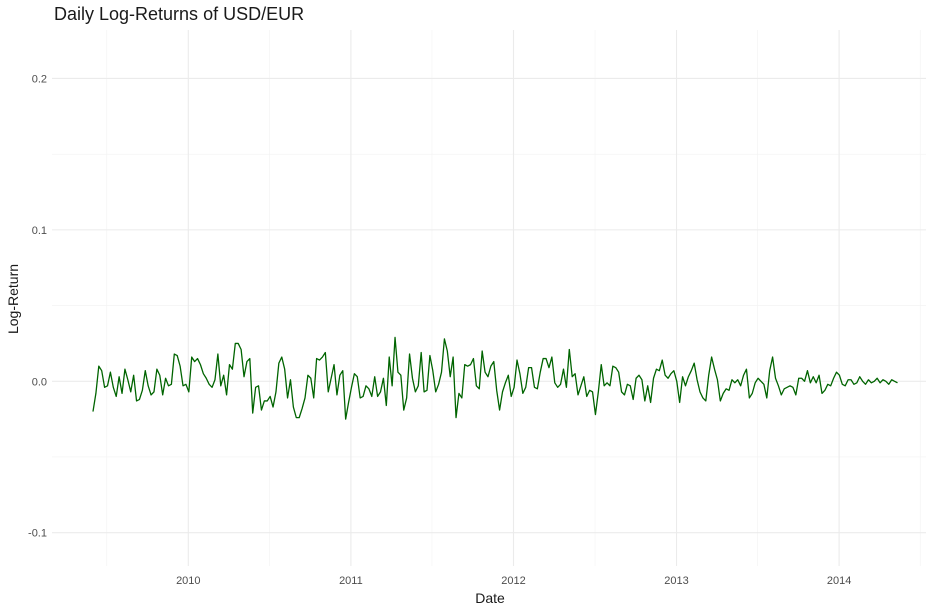 Image resolution: width=935 pixels, height=614 pixels. I want to click on x-tick-label: 2014, so click(839, 581).